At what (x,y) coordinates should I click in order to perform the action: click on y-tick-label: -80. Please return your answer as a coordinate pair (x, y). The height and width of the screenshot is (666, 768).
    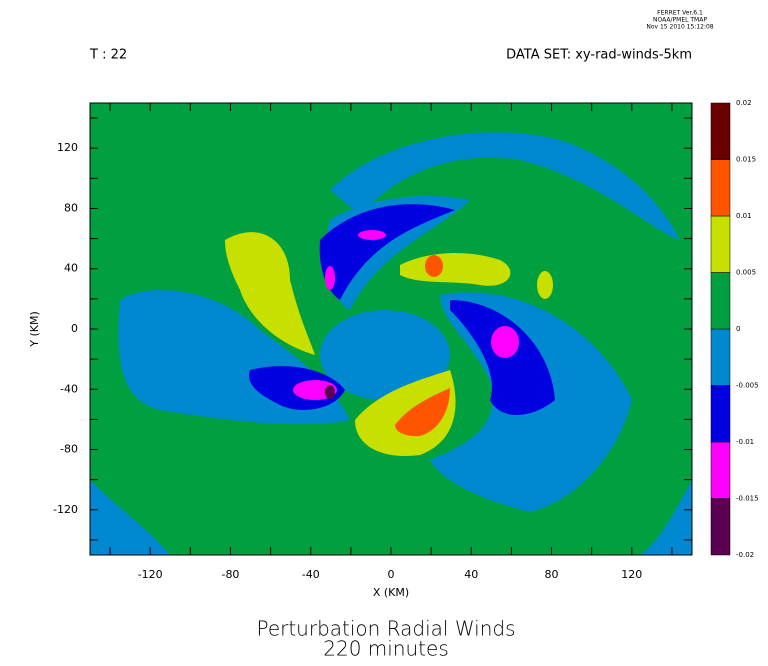
    Looking at the image, I should click on (69, 449).